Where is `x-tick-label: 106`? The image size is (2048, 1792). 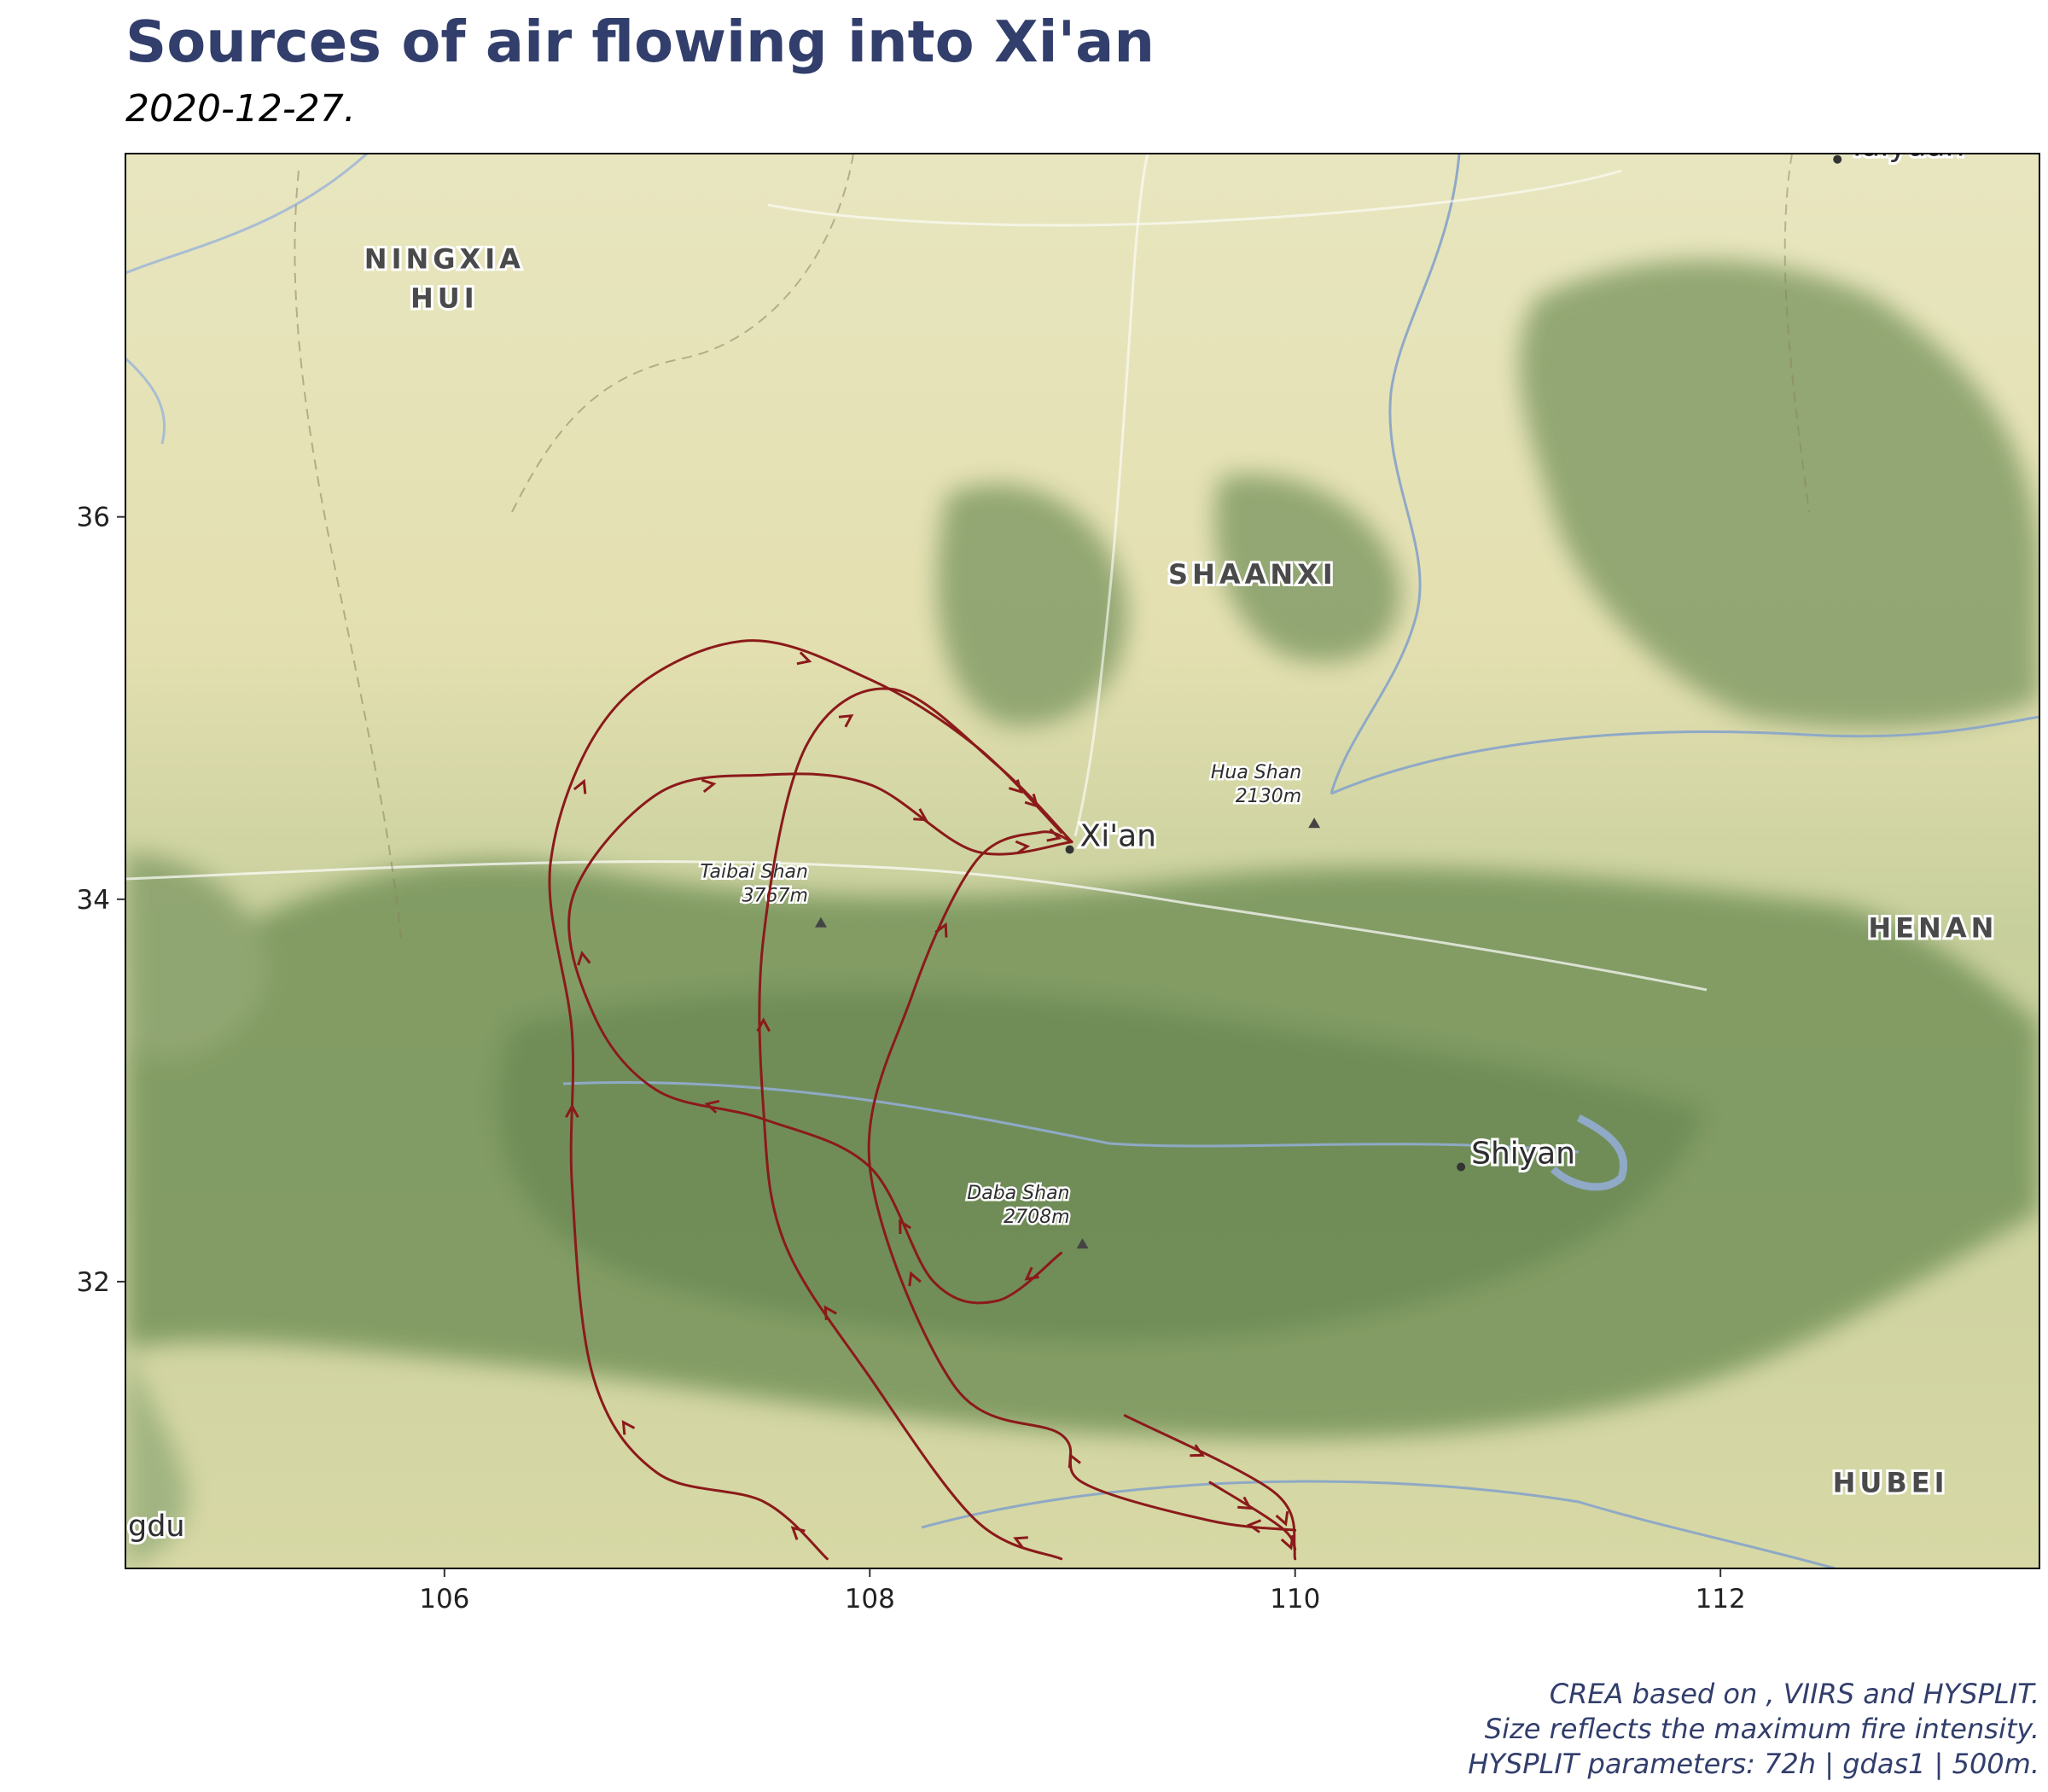
x-tick-label: 106 is located at coordinates (444, 1599).